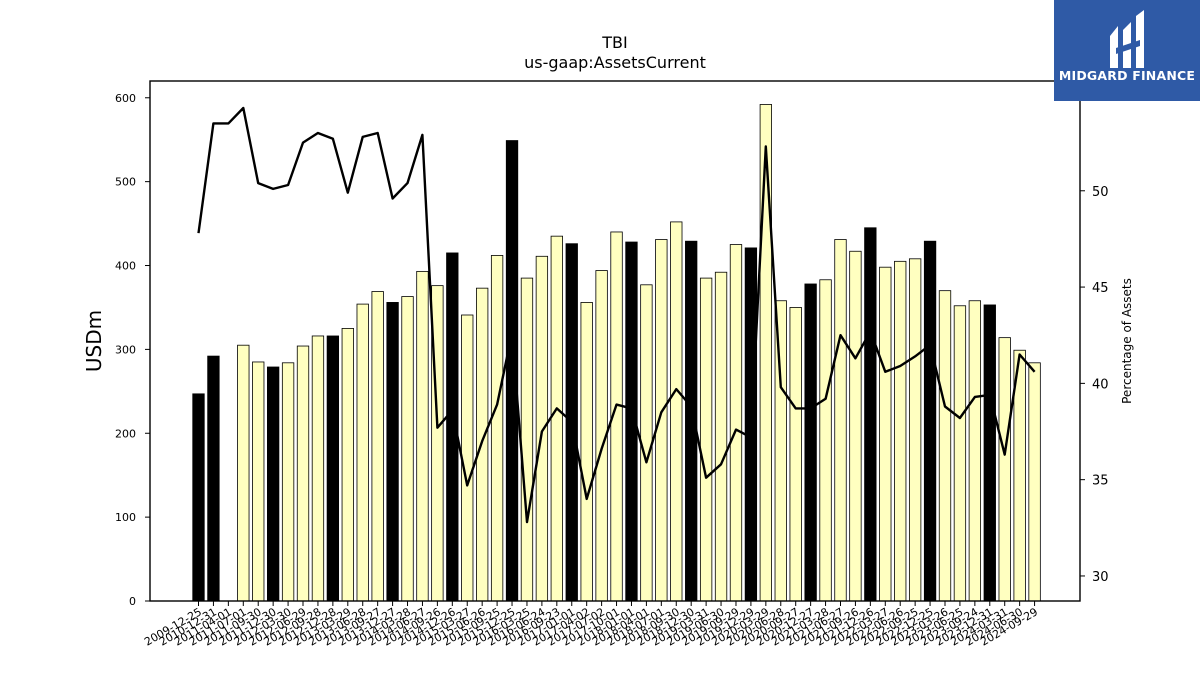 This screenshot has height=675, width=1200. Describe the element at coordinates (125, 98) in the screenshot. I see `y-tick-label: 600` at that location.